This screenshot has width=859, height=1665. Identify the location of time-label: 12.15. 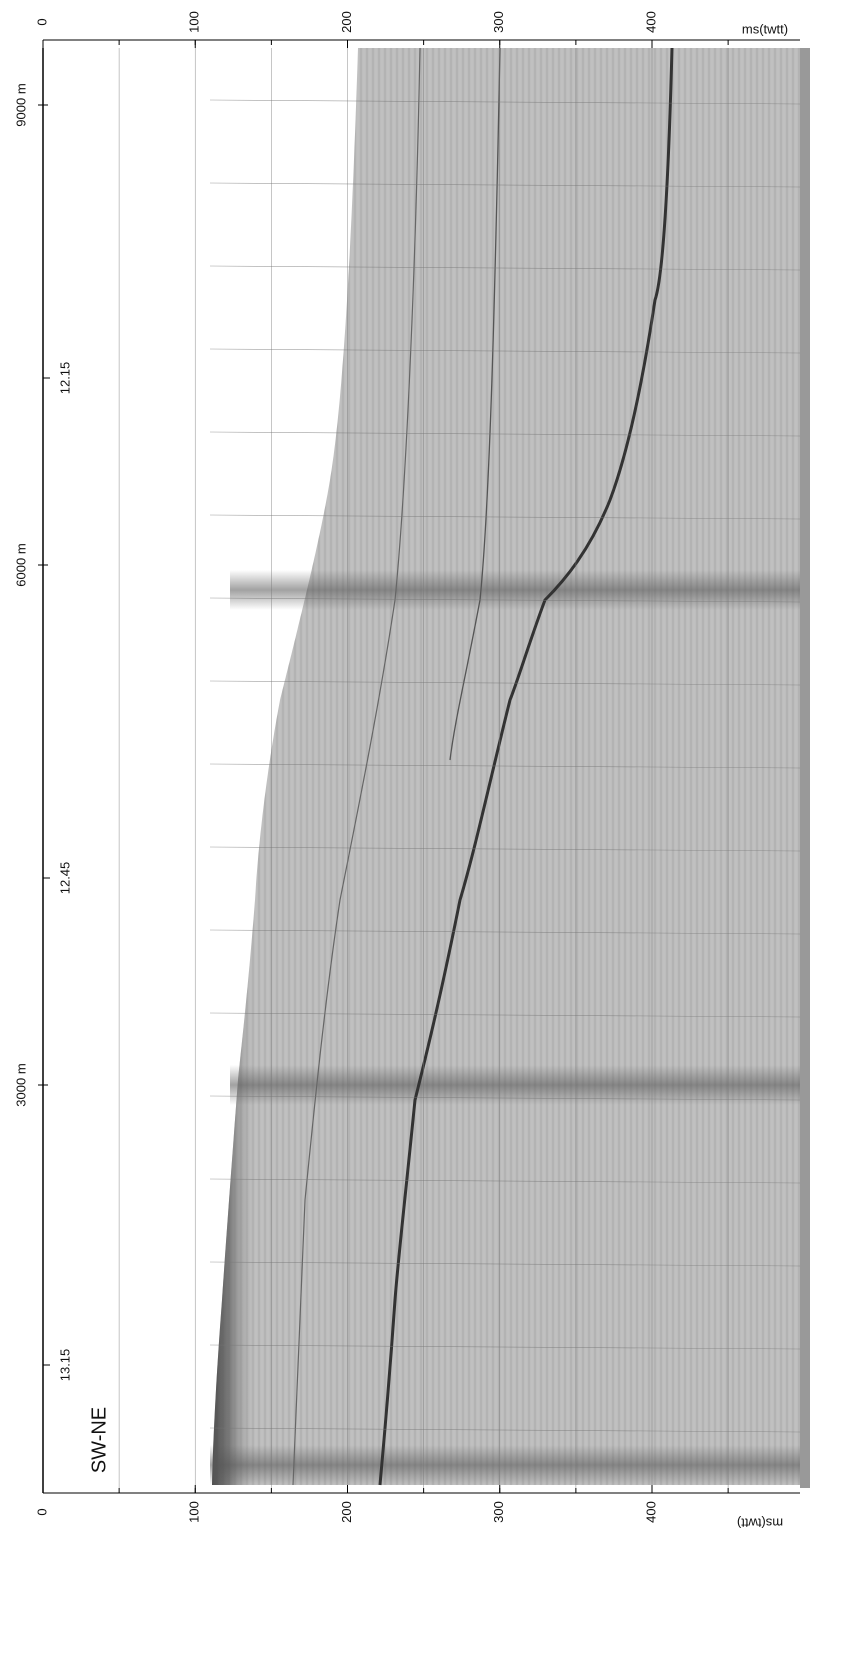
(64, 378).